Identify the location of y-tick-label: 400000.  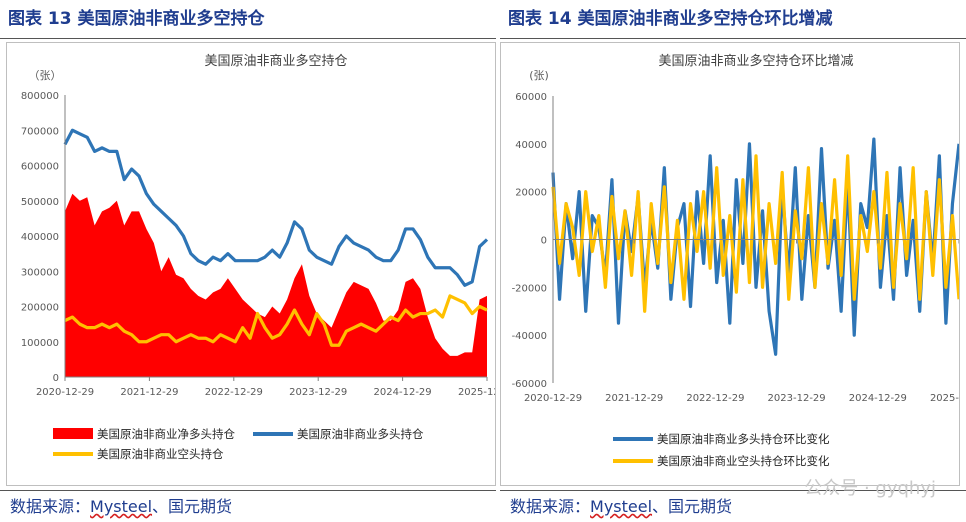
(40, 237).